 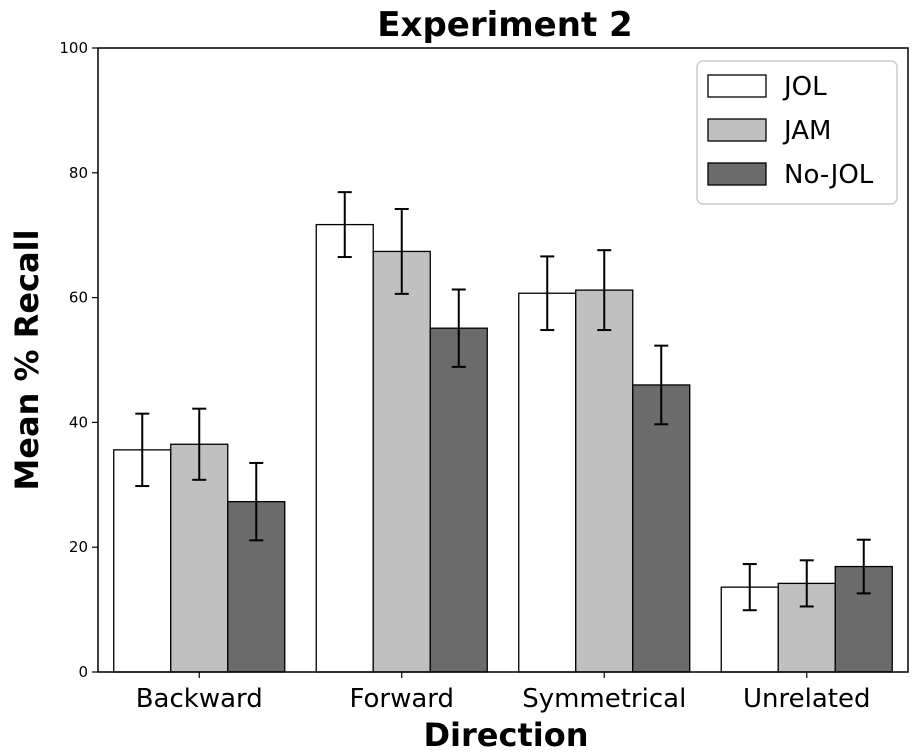 I want to click on y-axis-label: Mean % Recall, so click(x=27, y=359).